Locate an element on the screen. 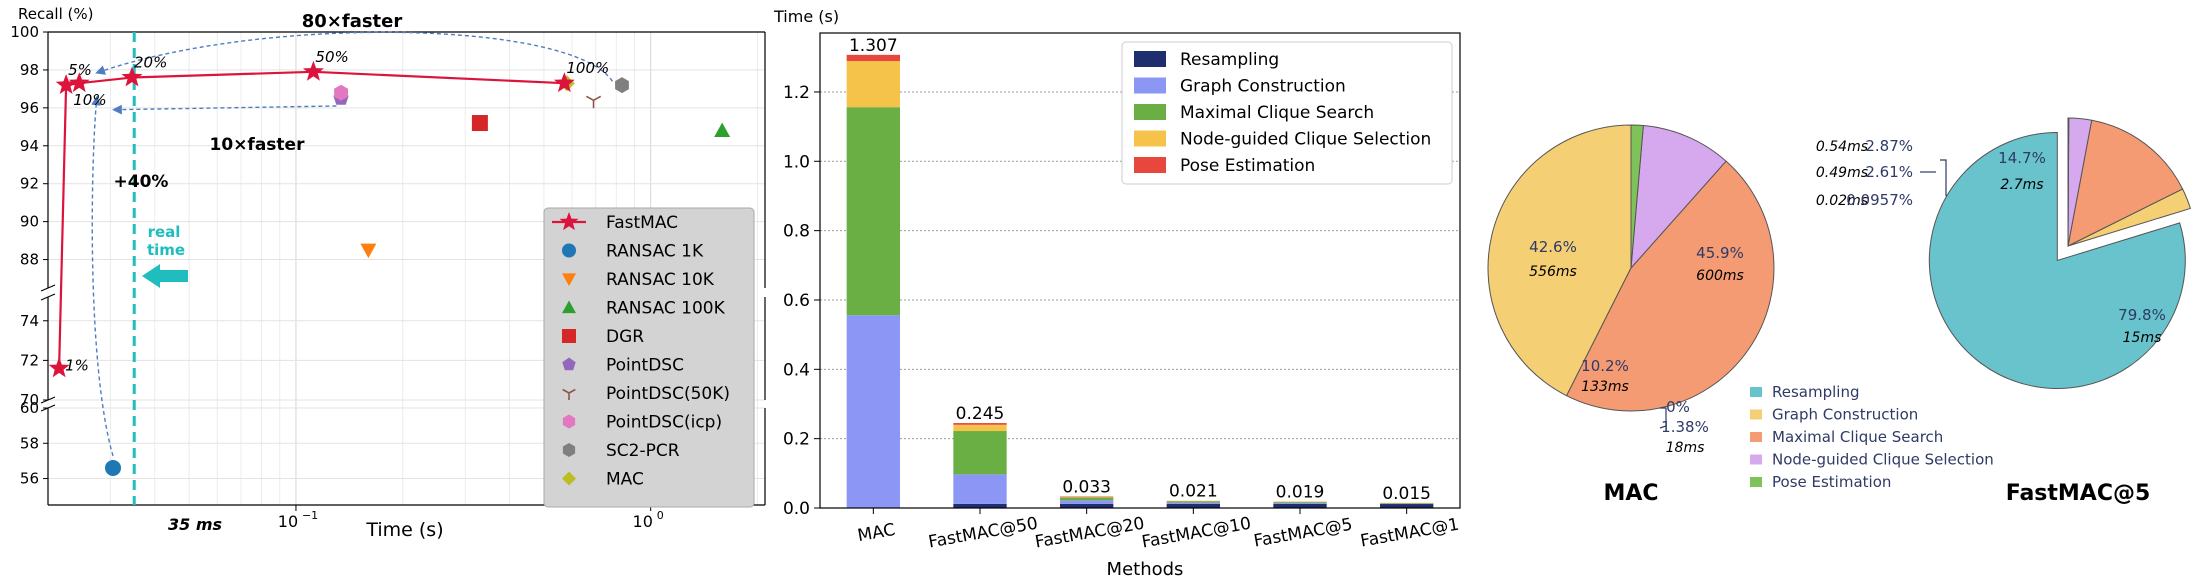 This screenshot has height=584, width=2204. pie-small-ms: 0.49ms is located at coordinates (1842, 173).